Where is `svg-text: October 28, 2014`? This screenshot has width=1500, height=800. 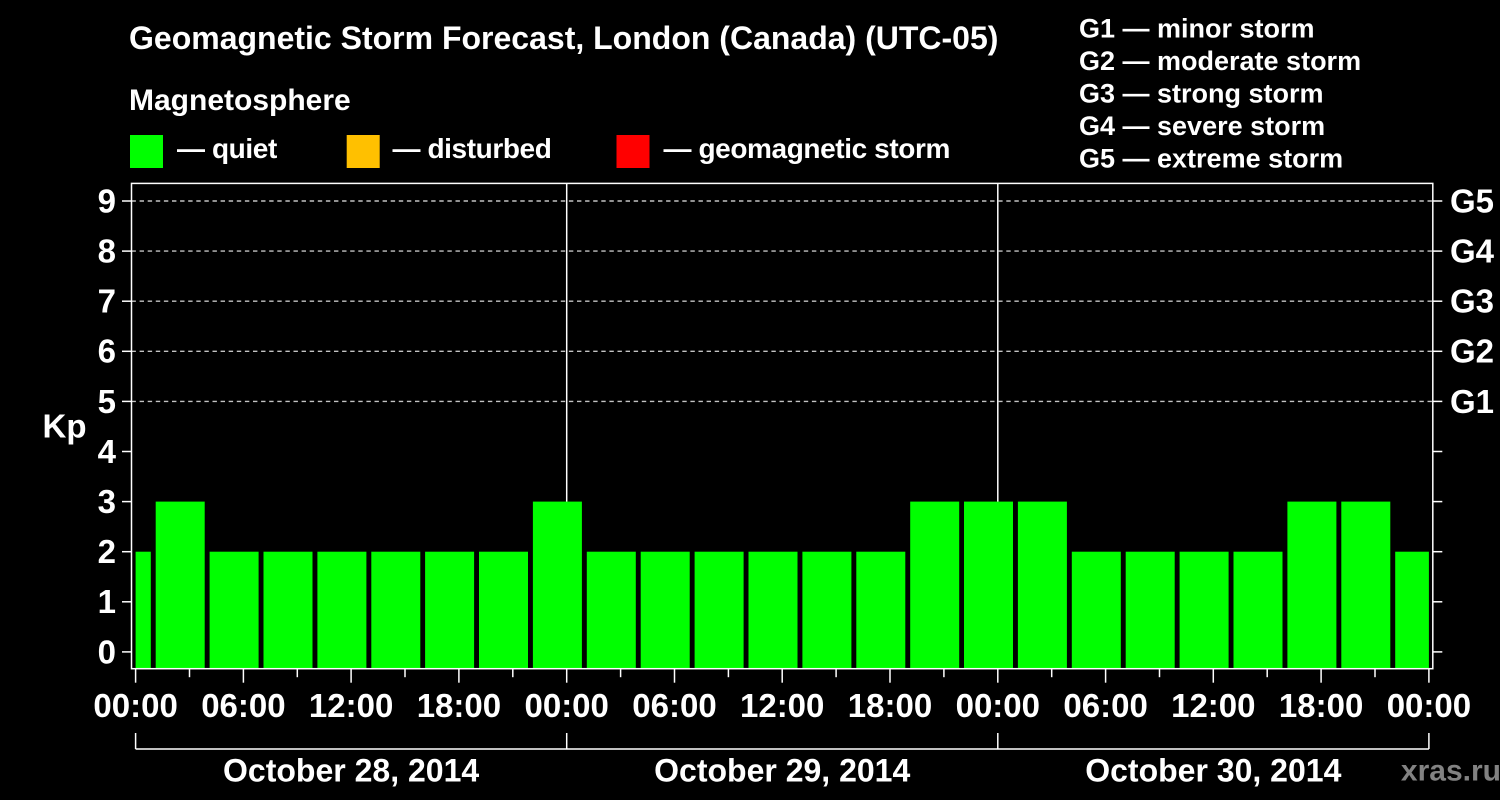
svg-text: October 28, 2014 is located at coordinates (351, 771).